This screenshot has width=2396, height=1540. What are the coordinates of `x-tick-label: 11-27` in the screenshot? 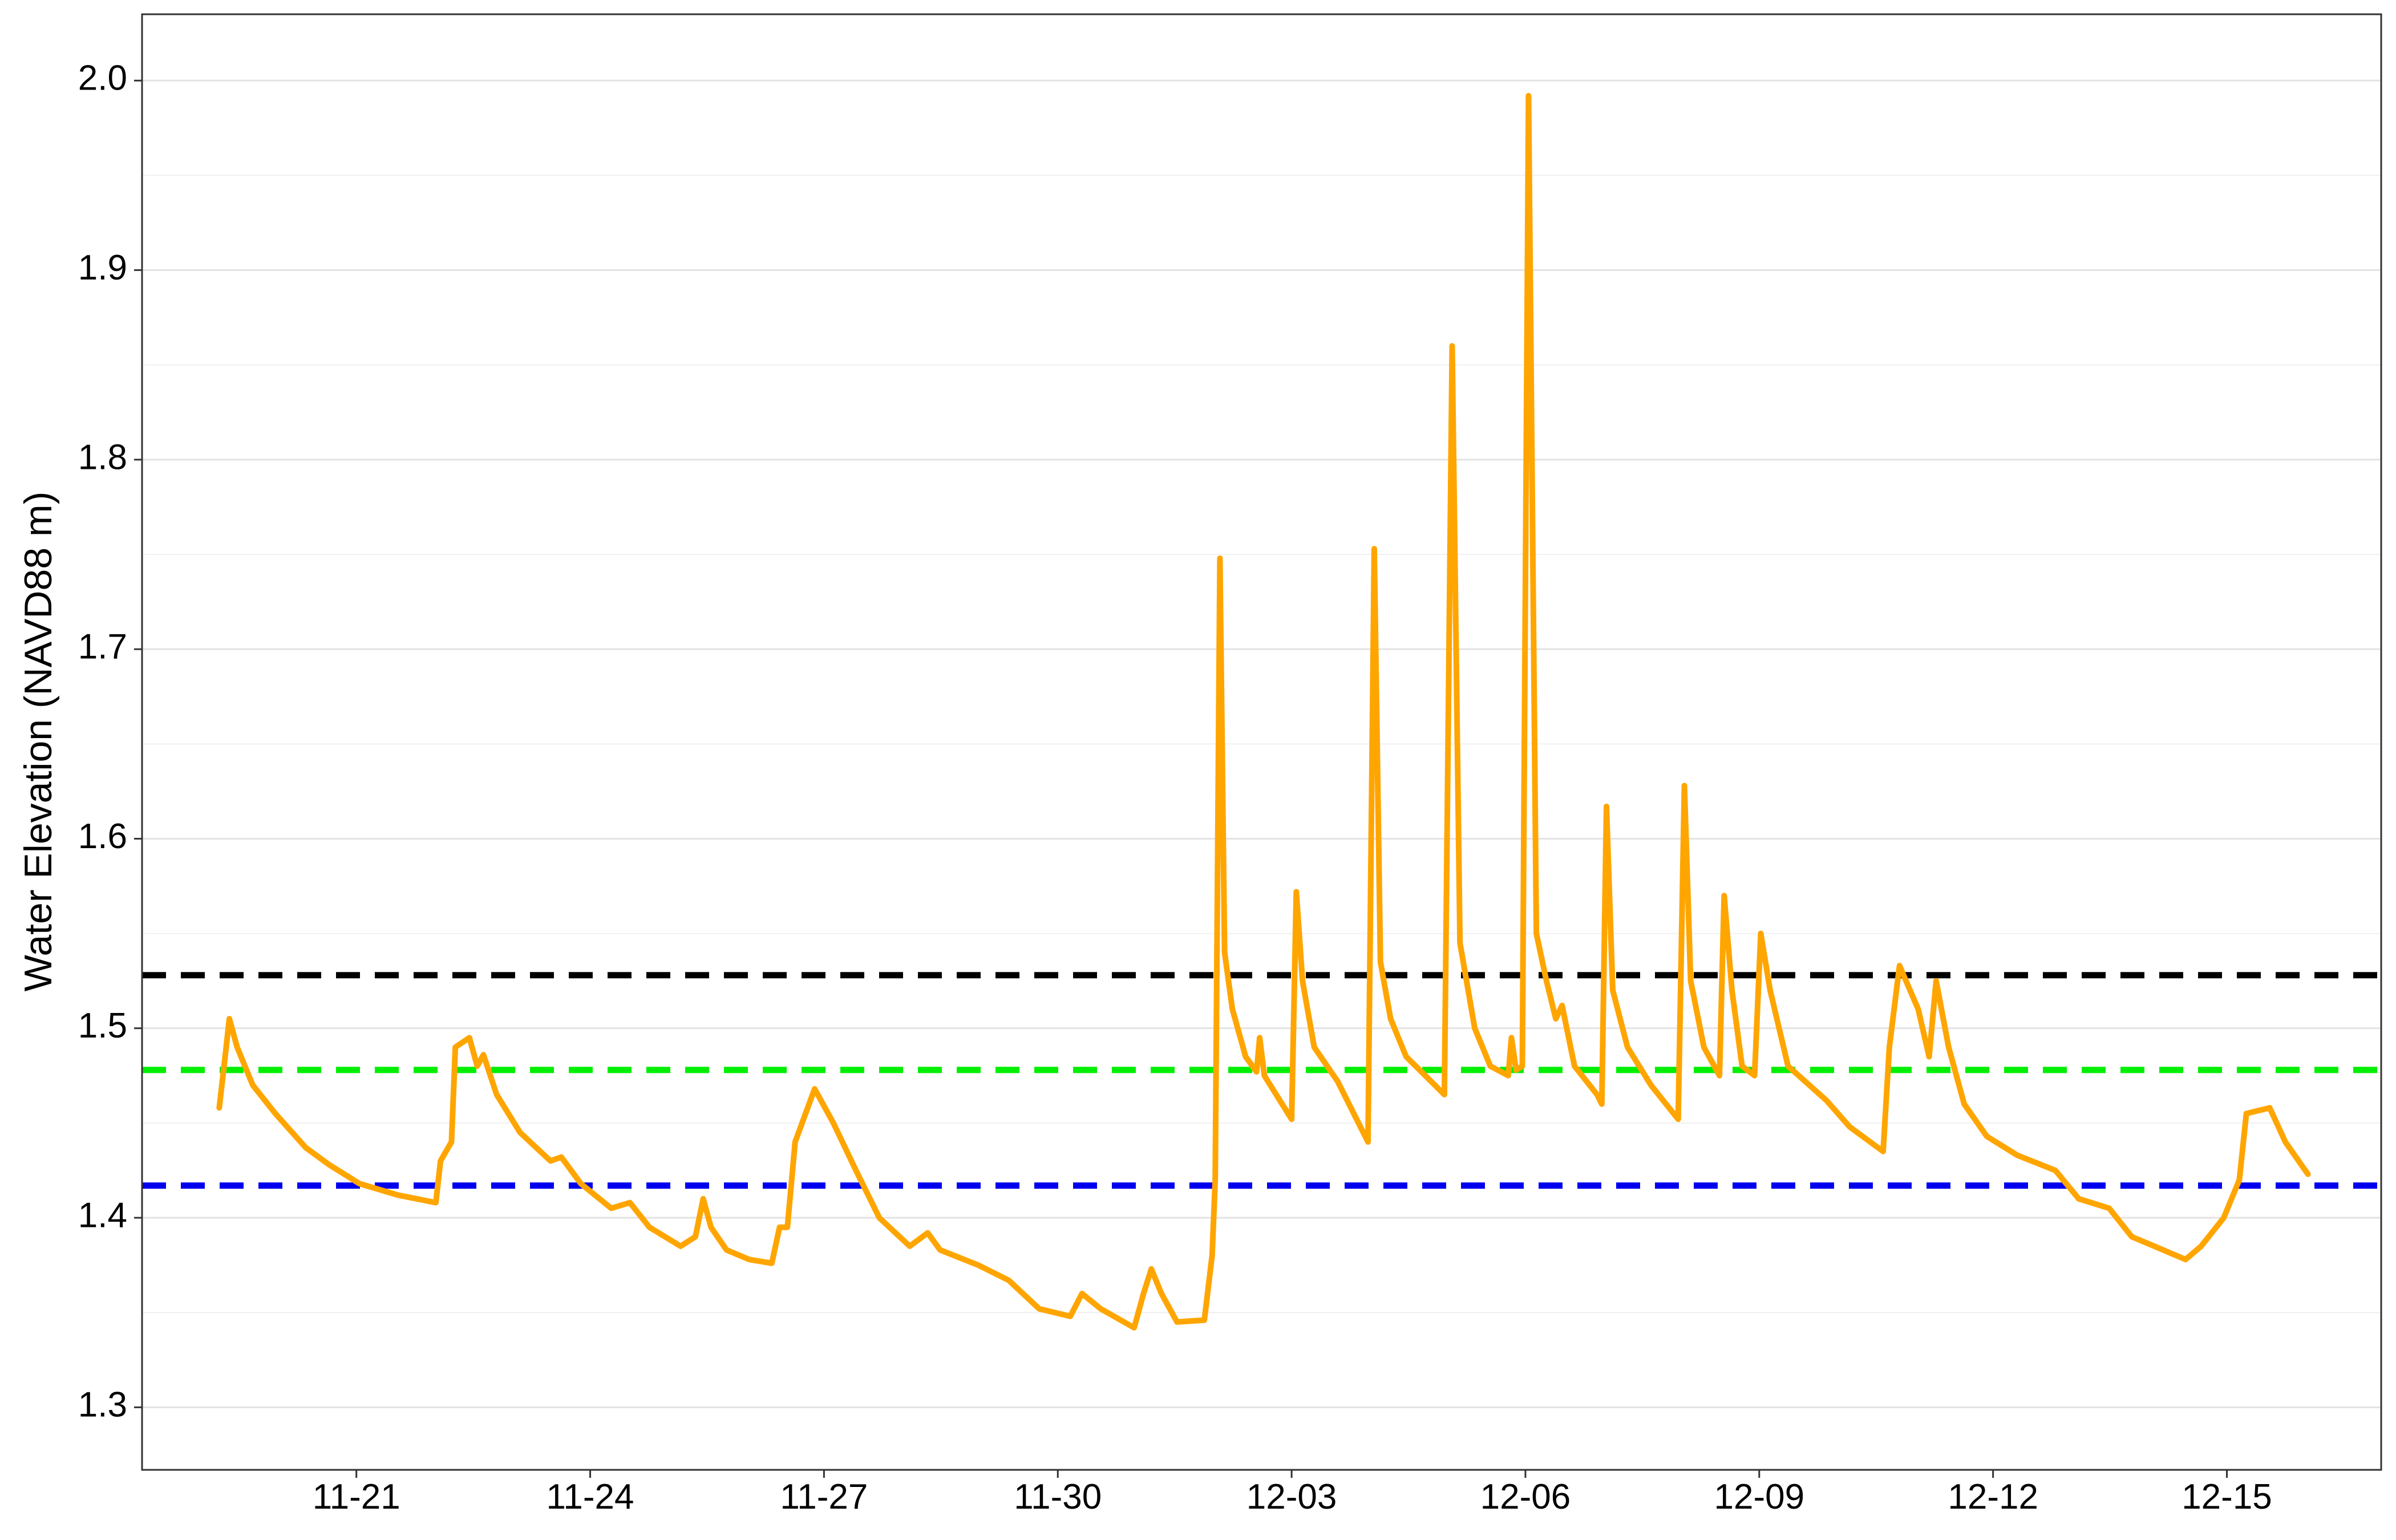 It's located at (824, 1497).